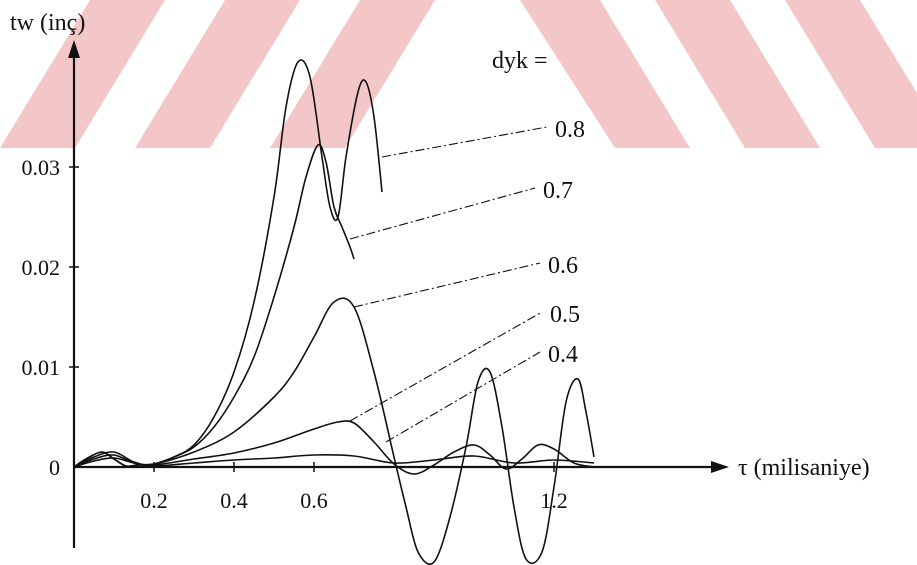 This screenshot has height=565, width=917. I want to click on legend-title: dyk =, so click(520, 61).